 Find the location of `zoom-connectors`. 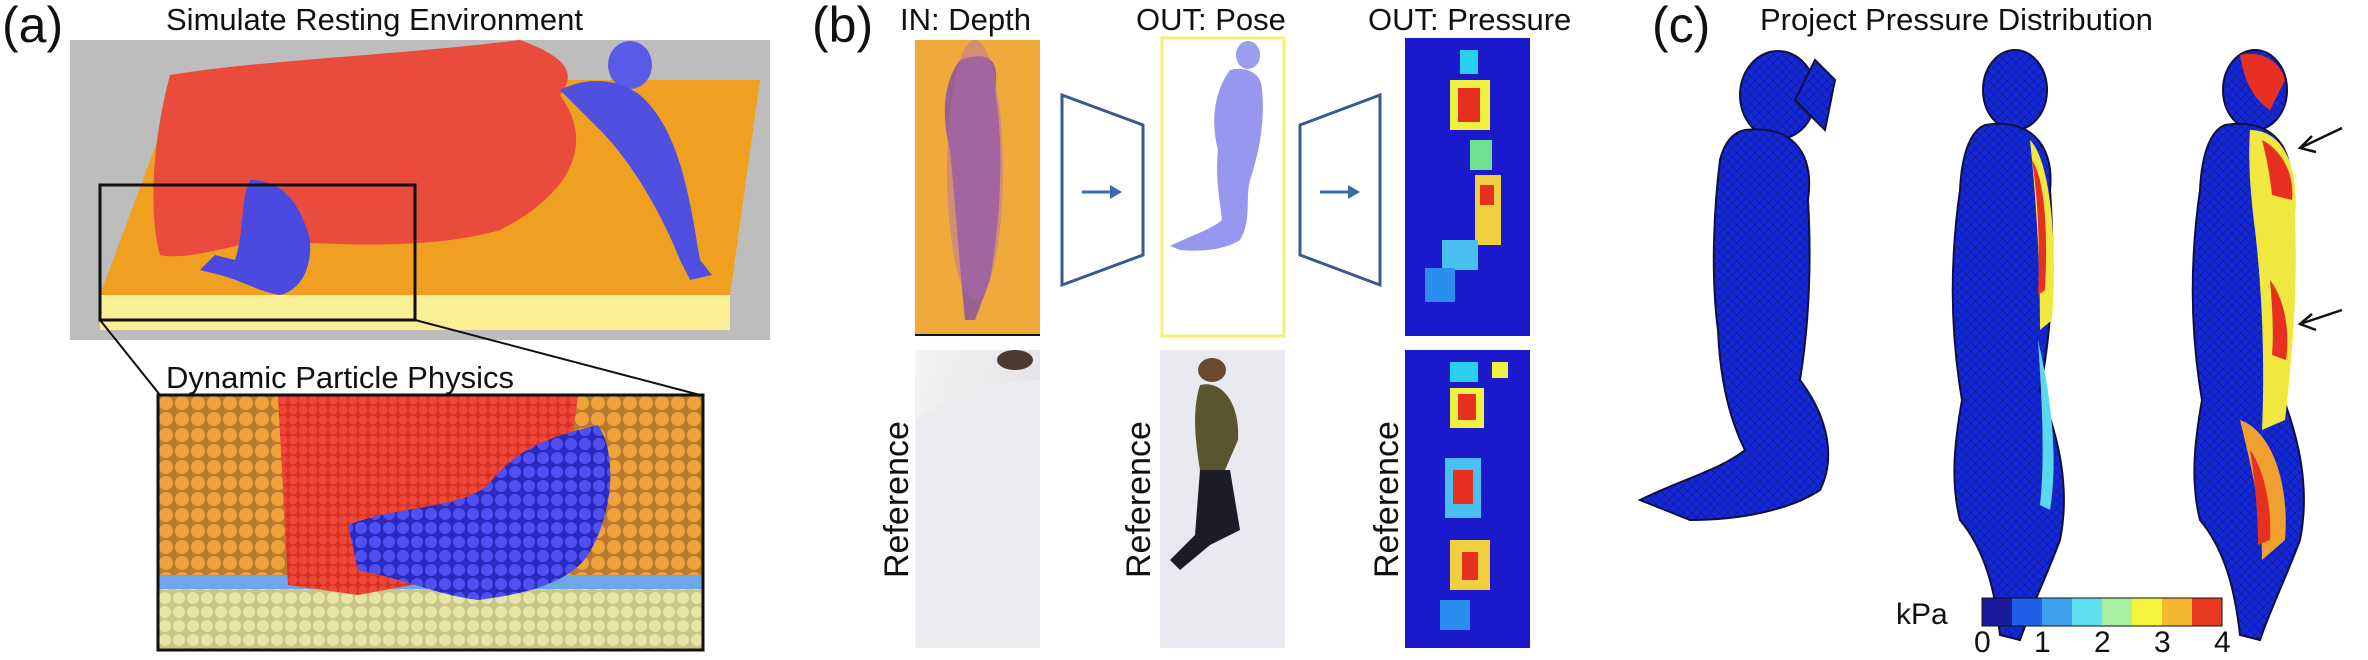

zoom-connectors is located at coordinates (399, 289).